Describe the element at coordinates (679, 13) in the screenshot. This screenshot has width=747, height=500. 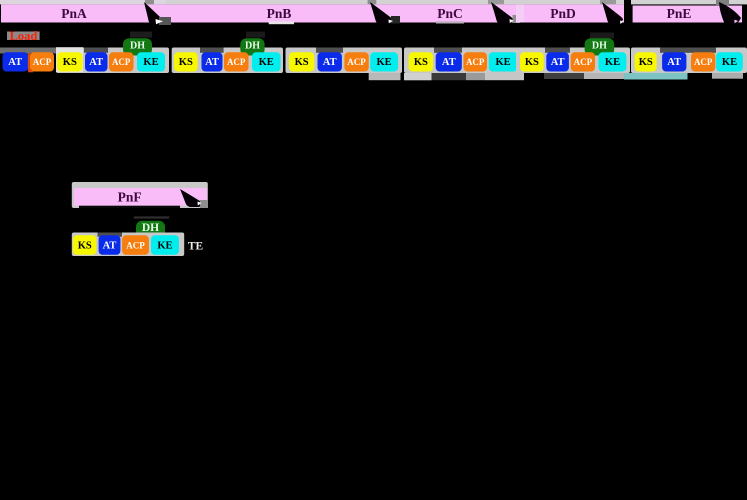
I see `svg-text: PnE` at that location.